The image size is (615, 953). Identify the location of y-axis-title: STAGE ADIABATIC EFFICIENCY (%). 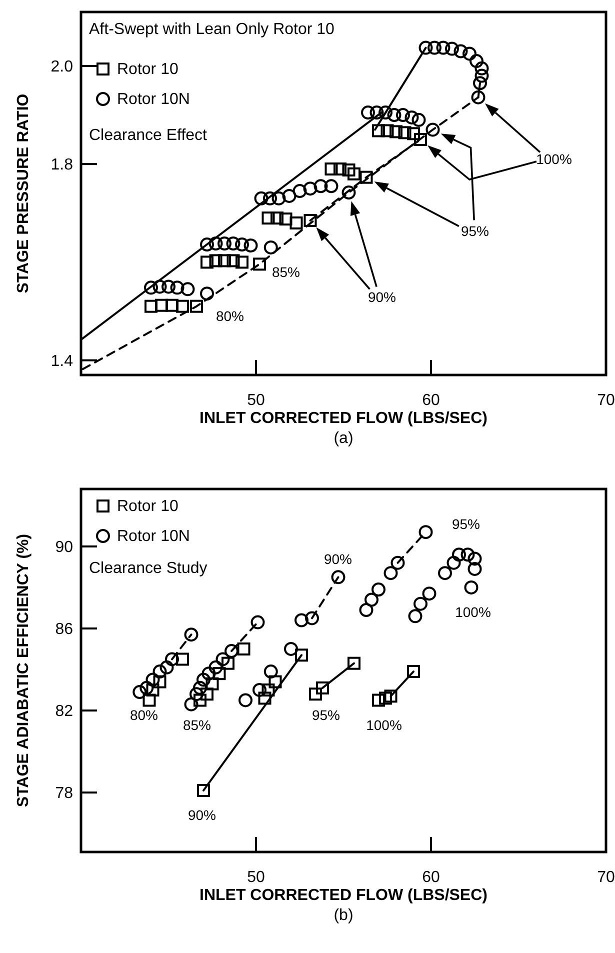
(23, 671).